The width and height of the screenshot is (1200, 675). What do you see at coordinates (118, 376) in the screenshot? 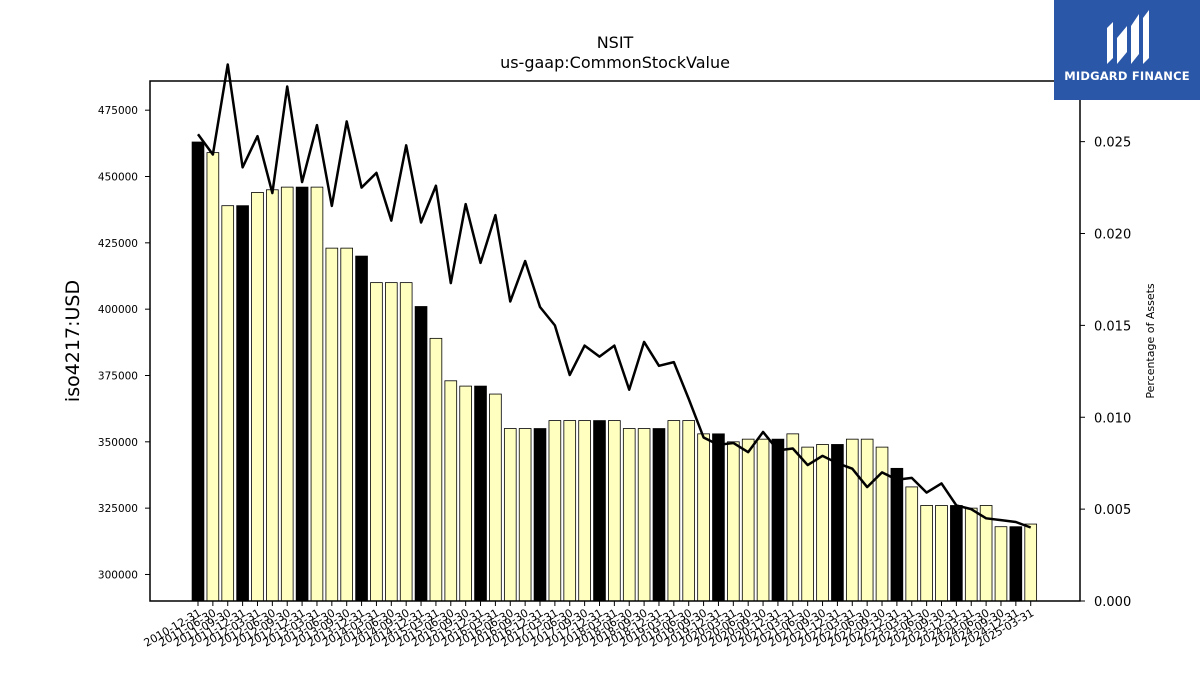
I see `left-tick-label: 375000` at bounding box center [118, 376].